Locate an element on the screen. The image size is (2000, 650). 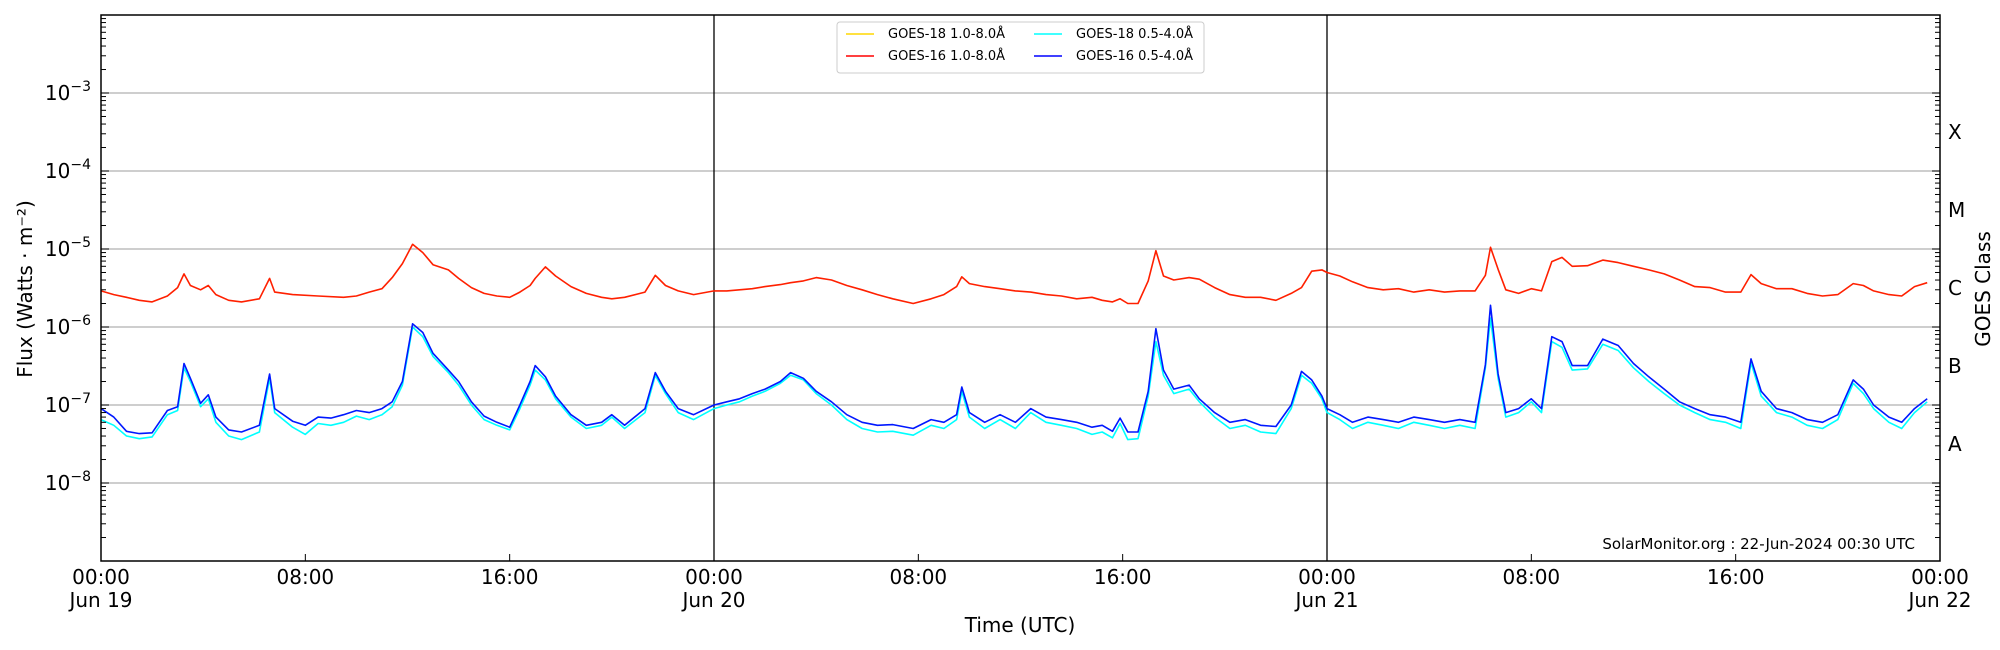
x-tick-date-label: Jun 20 is located at coordinates (712, 600).